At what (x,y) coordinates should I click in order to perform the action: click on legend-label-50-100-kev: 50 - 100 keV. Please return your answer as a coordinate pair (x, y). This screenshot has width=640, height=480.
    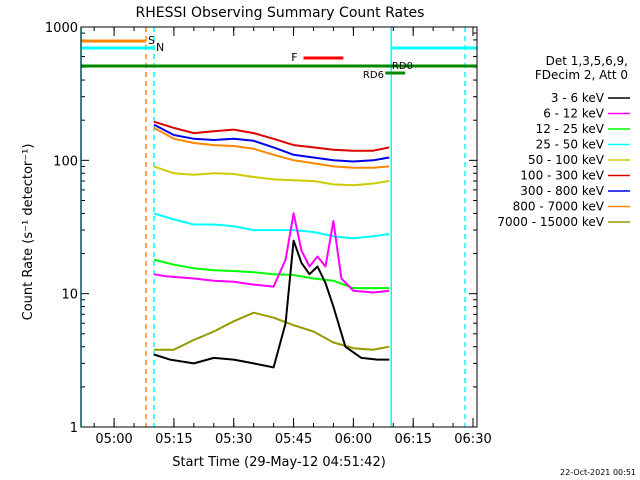
    Looking at the image, I should click on (566, 160).